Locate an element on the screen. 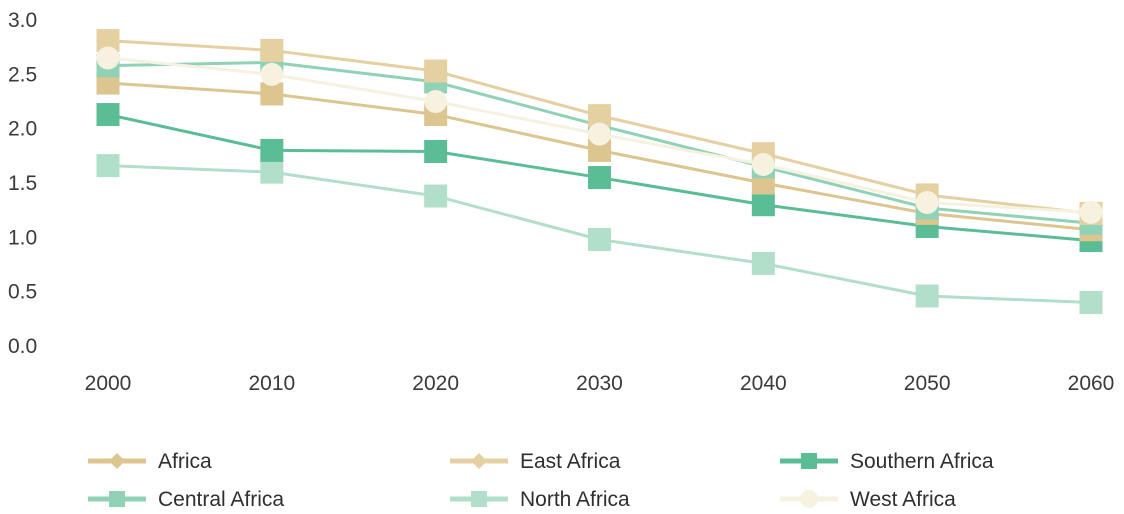  x-tick-label: 2050 is located at coordinates (927, 383).